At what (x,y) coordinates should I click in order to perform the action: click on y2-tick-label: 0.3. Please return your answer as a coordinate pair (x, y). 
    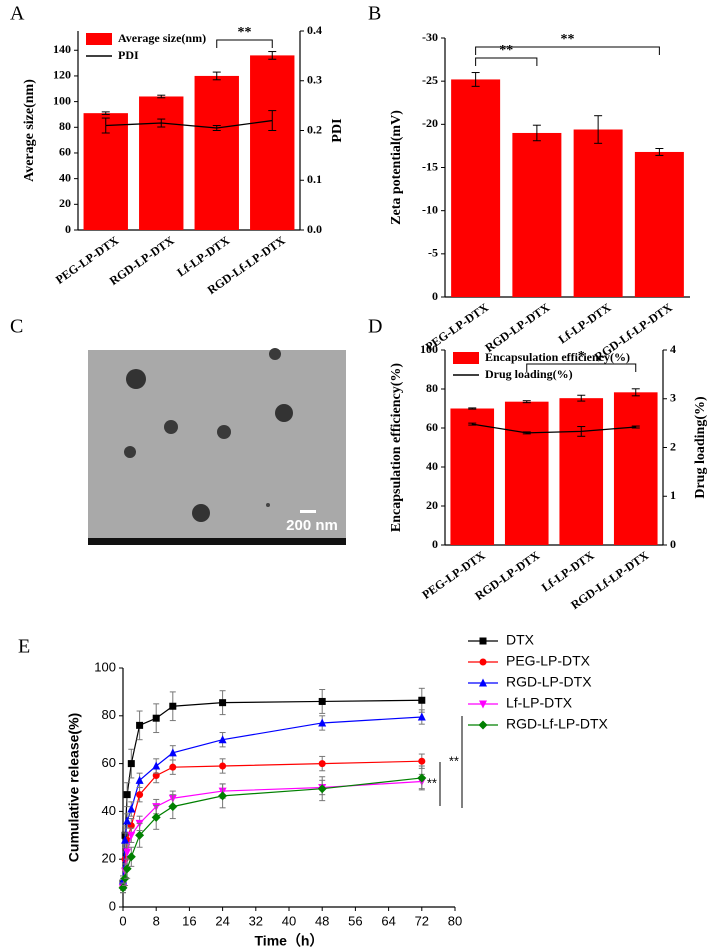
    Looking at the image, I should click on (314, 80).